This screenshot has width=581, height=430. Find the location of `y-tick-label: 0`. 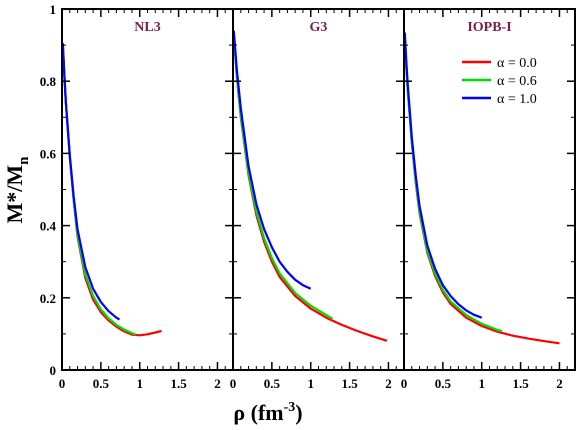

y-tick-label: 0 is located at coordinates (53, 370).